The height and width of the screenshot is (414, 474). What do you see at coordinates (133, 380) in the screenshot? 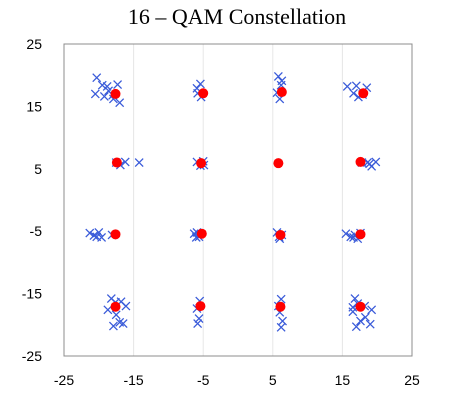
I see `x-tick-label: -15` at bounding box center [133, 380].